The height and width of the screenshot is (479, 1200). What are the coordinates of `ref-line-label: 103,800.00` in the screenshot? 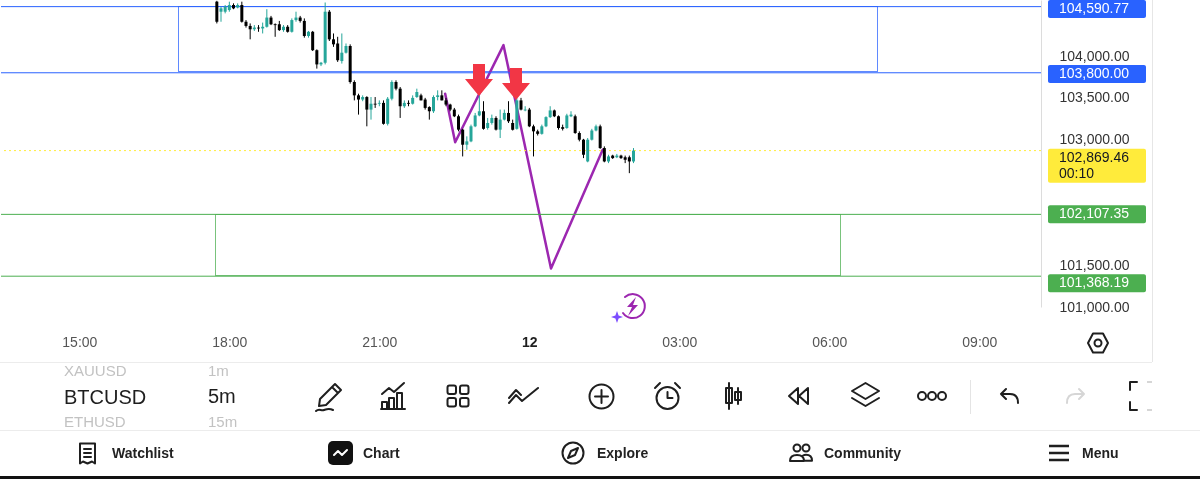 It's located at (1094, 73).